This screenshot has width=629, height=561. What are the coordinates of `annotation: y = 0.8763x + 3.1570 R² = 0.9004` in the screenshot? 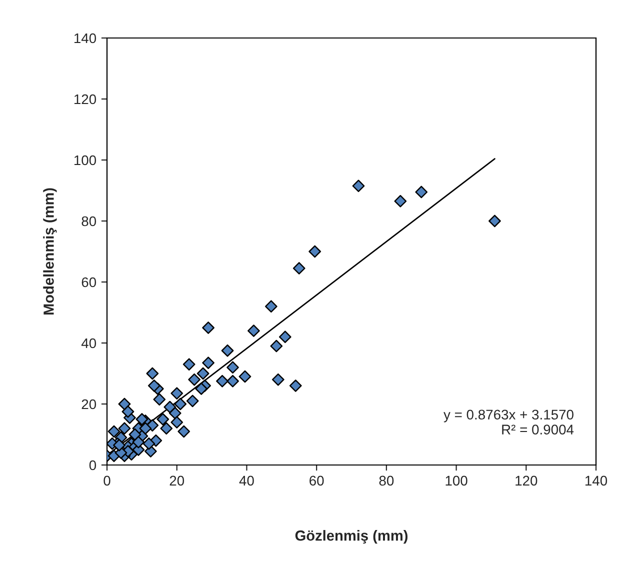 It's located at (509, 422).